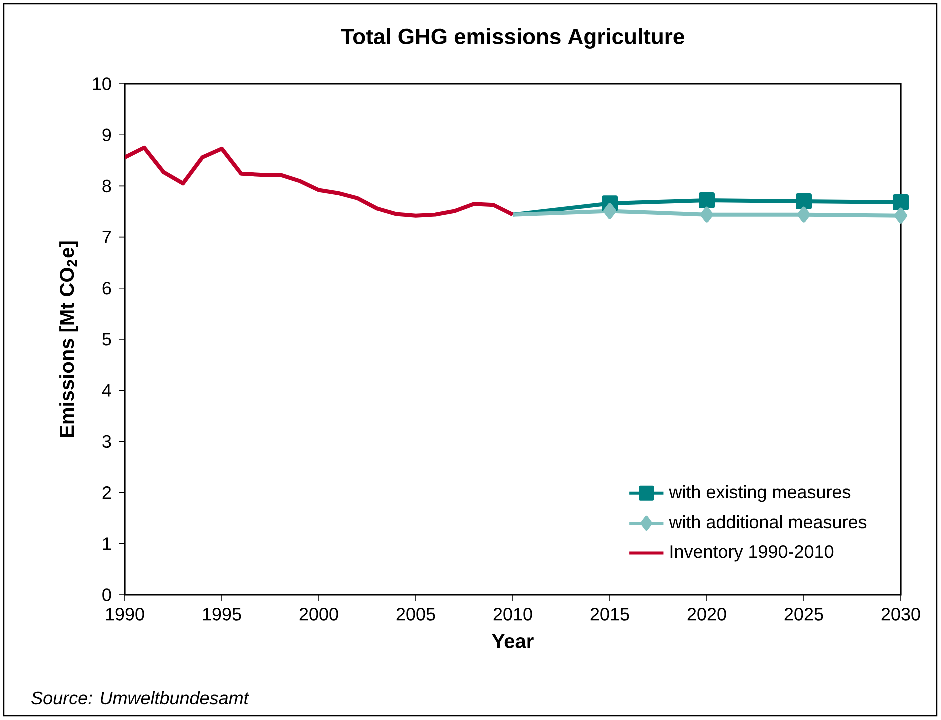  I want to click on line-series, so click(320, 182).